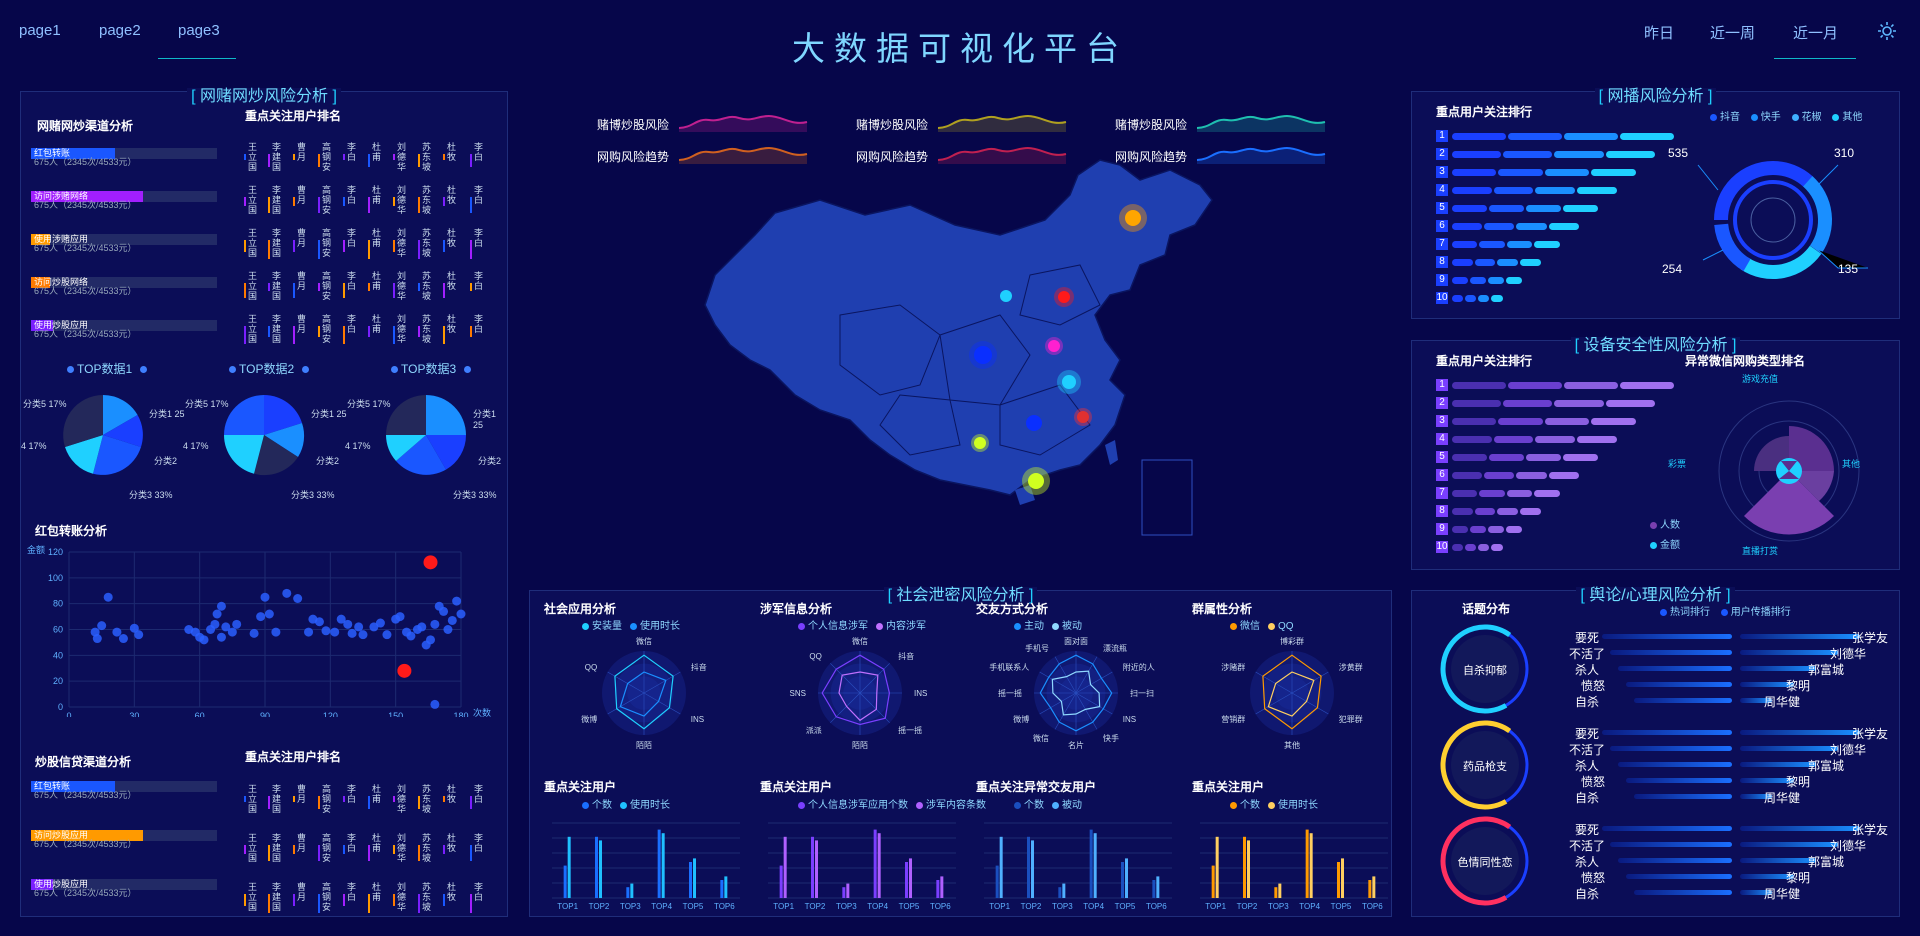 The height and width of the screenshot is (936, 1920). I want to click on nav-page1: page1, so click(40, 30).